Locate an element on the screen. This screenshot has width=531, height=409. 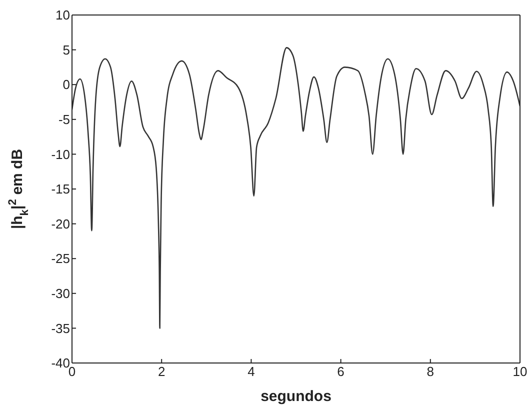
y-tick-label: -10 is located at coordinates (60, 154).